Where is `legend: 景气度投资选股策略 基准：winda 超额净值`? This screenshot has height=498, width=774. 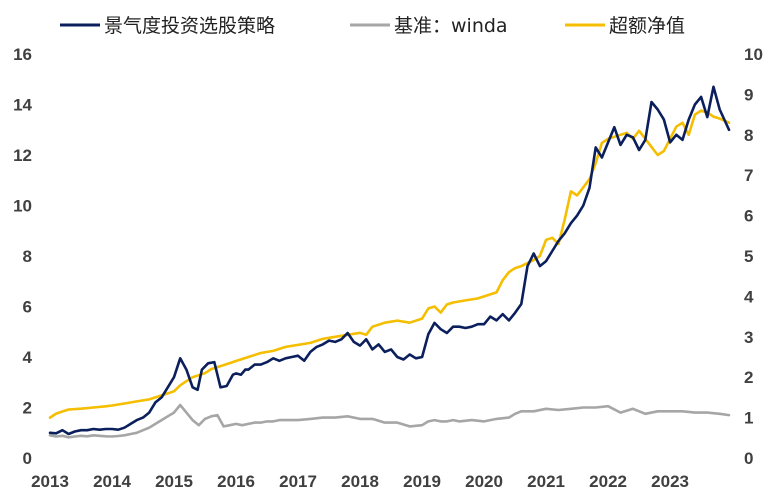
legend: 景气度投资选股策略 基准：winda 超额净值 is located at coordinates (372, 26).